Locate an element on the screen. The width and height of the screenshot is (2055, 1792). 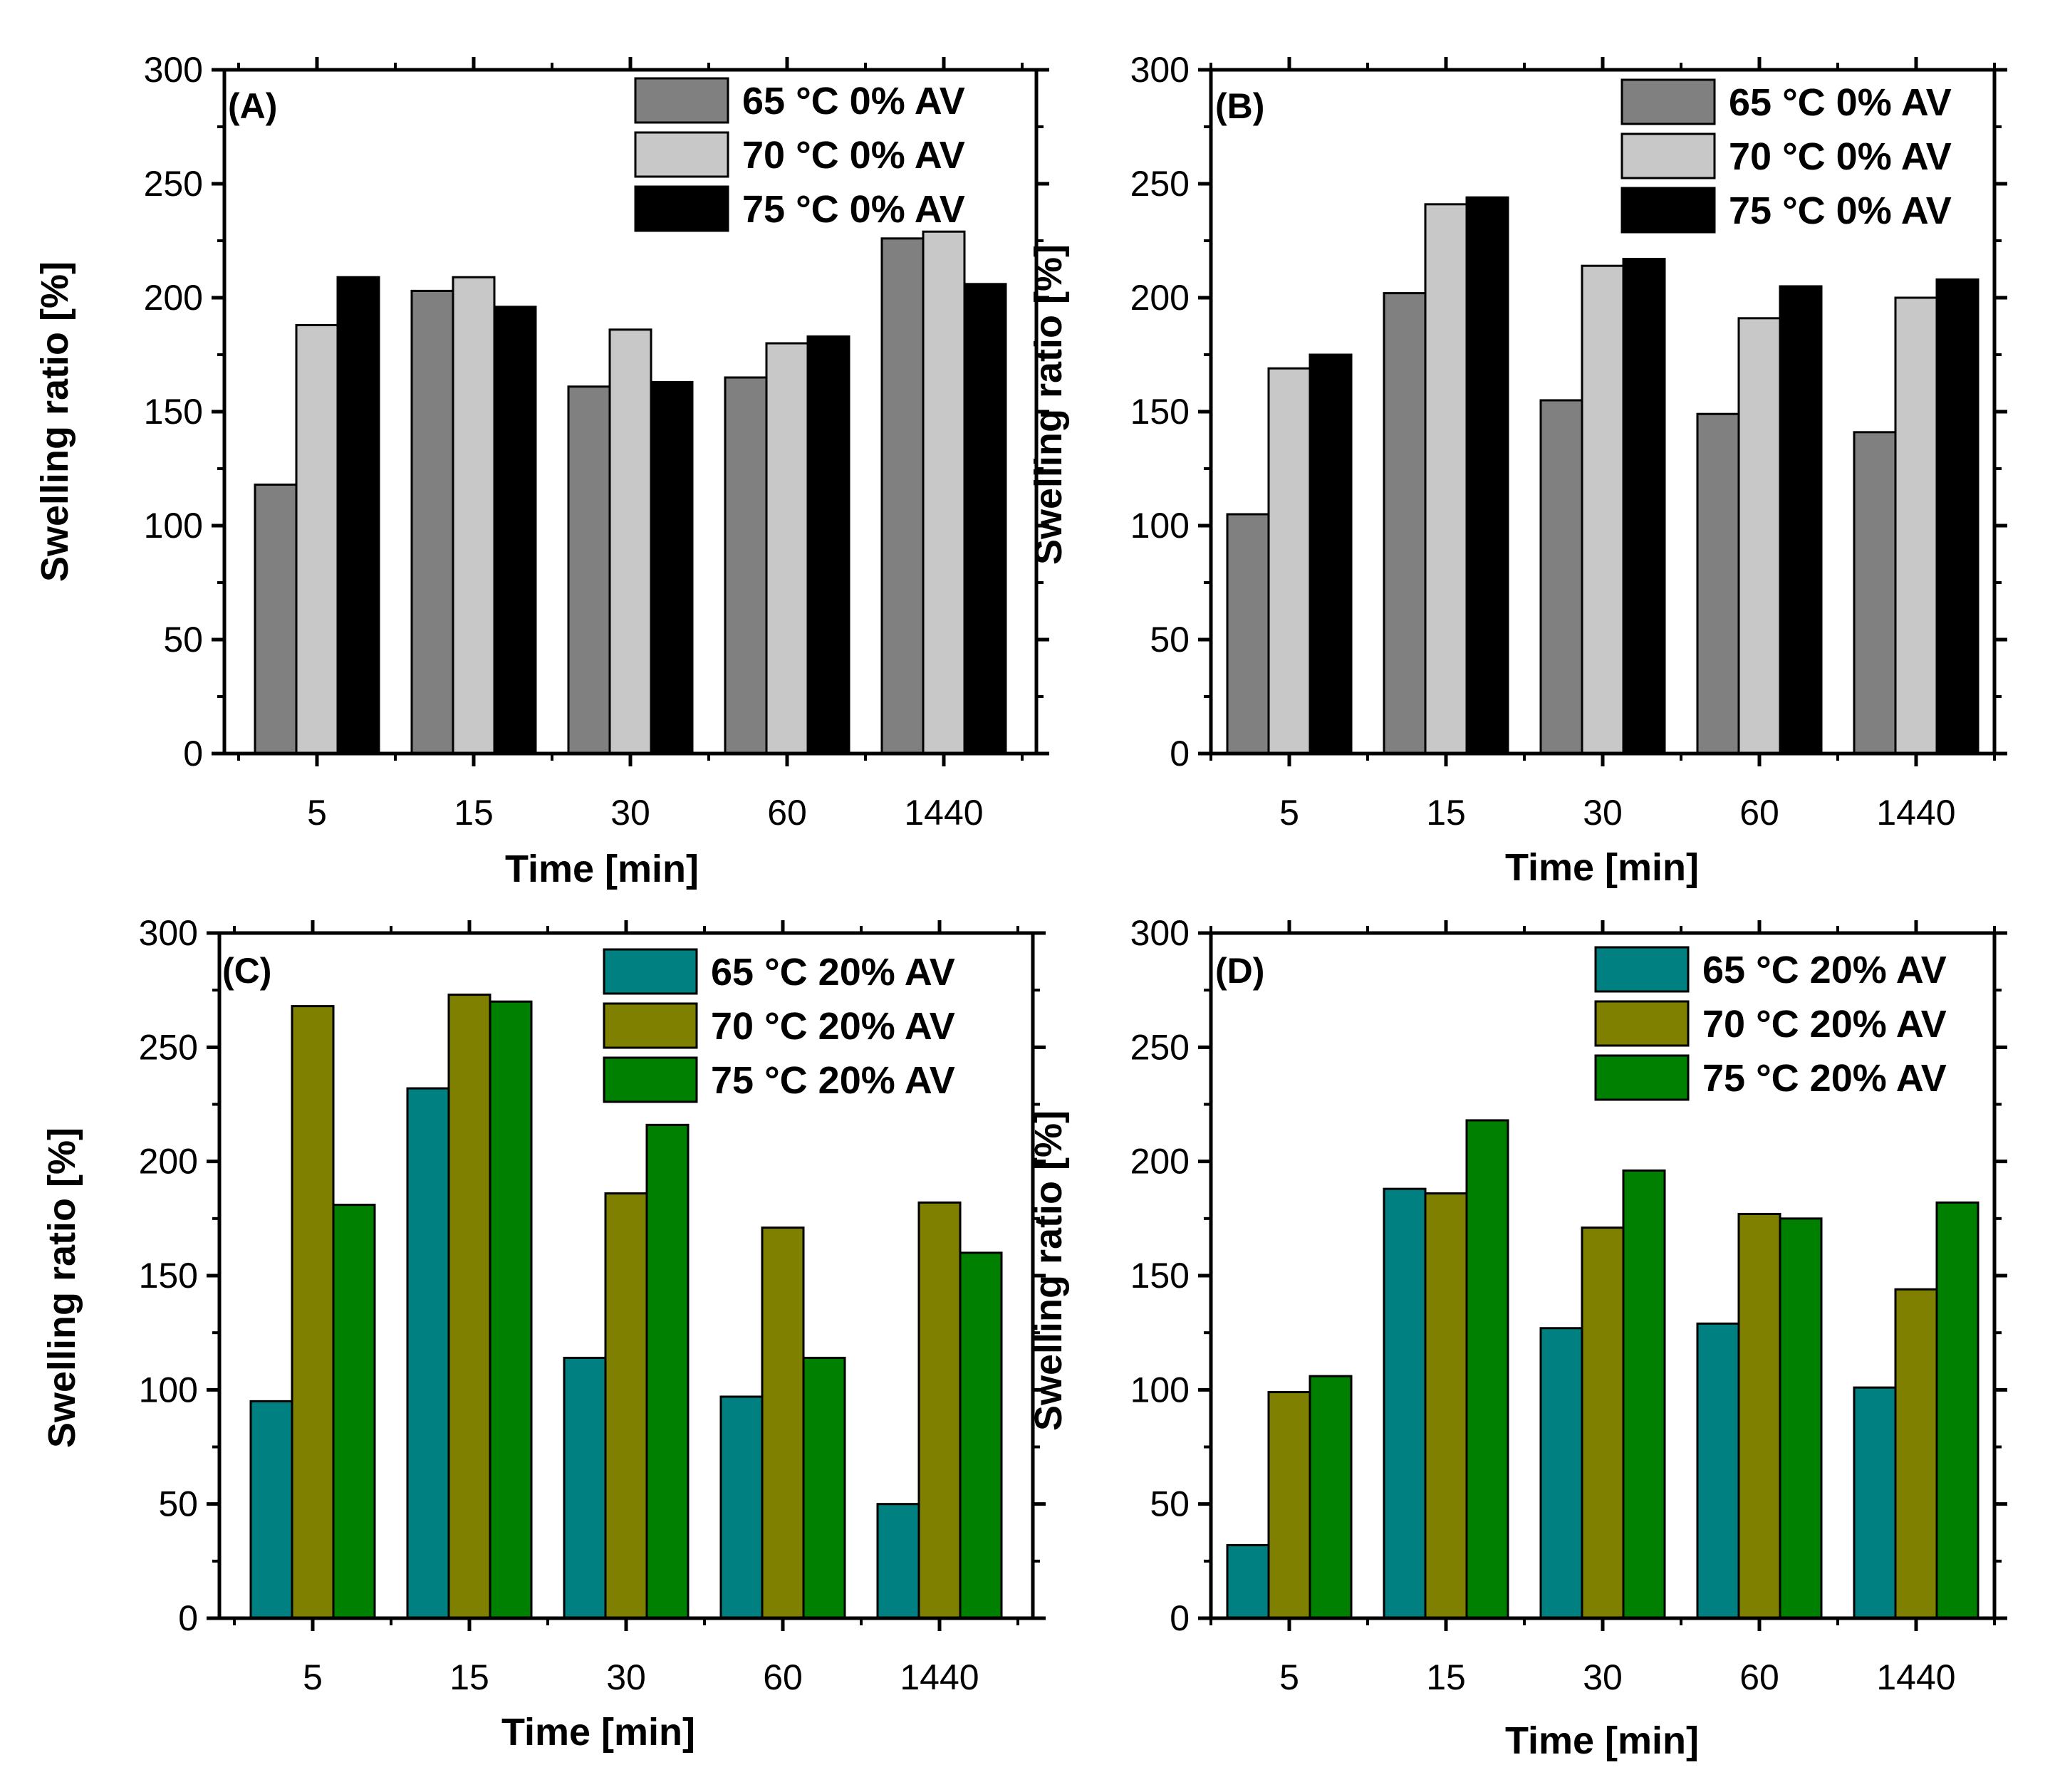
bar-75-c-0-av-t5 is located at coordinates (358, 515).